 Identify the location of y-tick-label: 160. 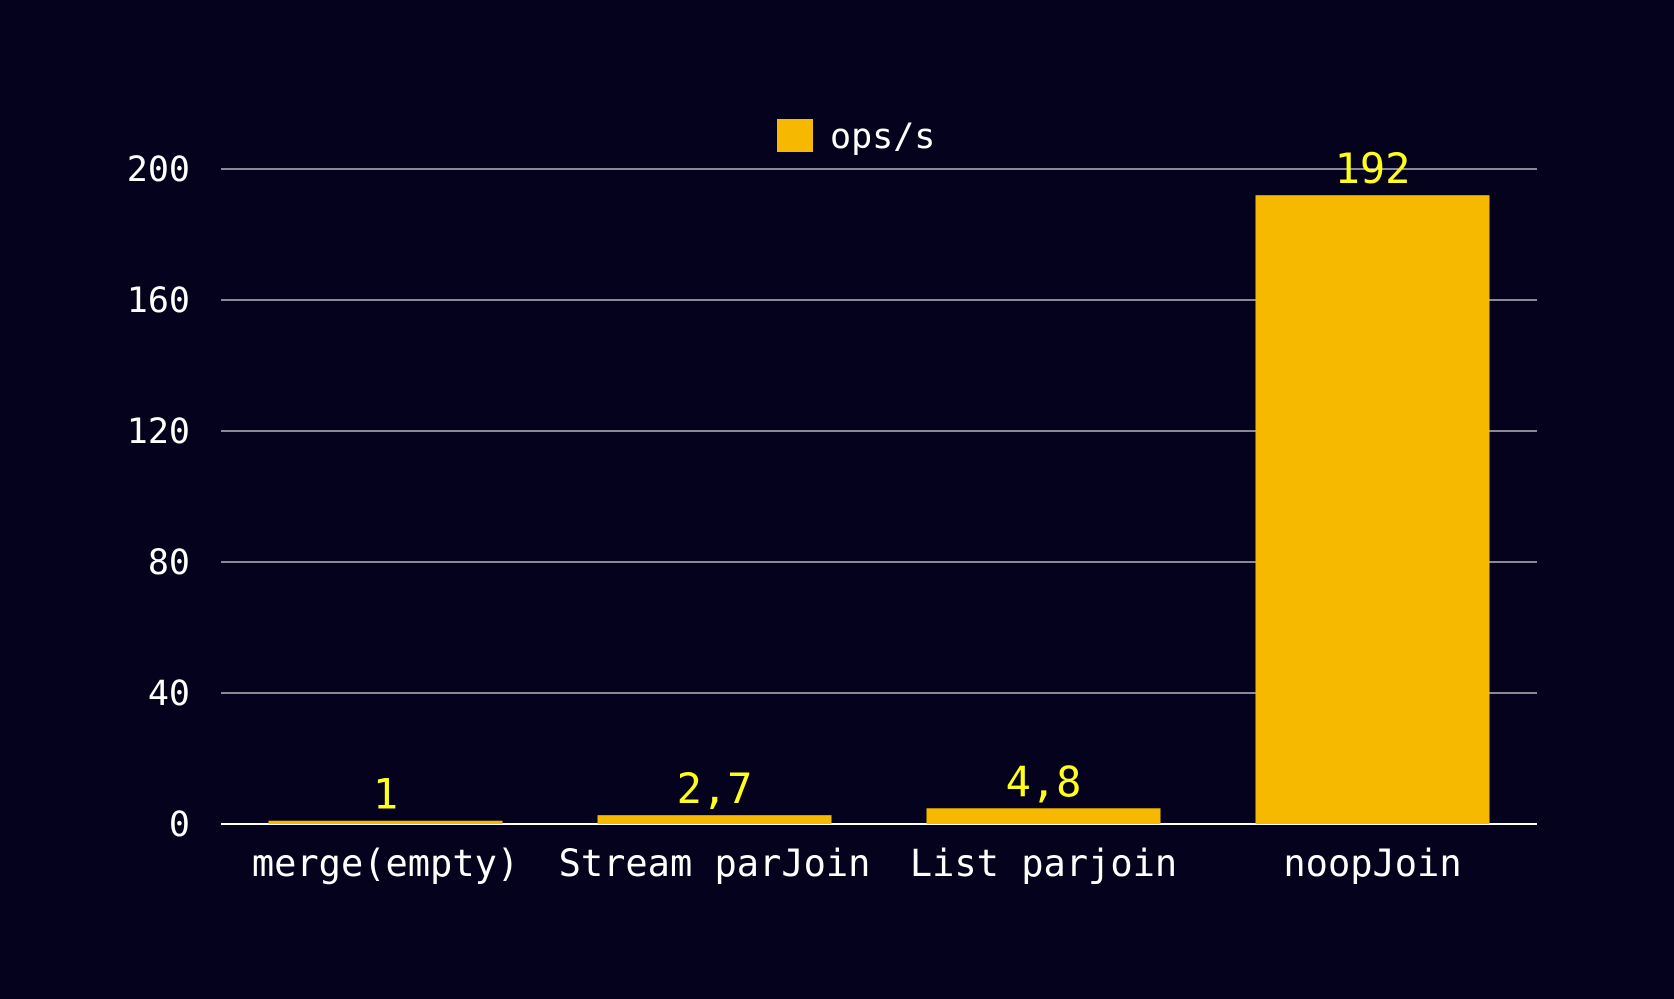
(158, 301).